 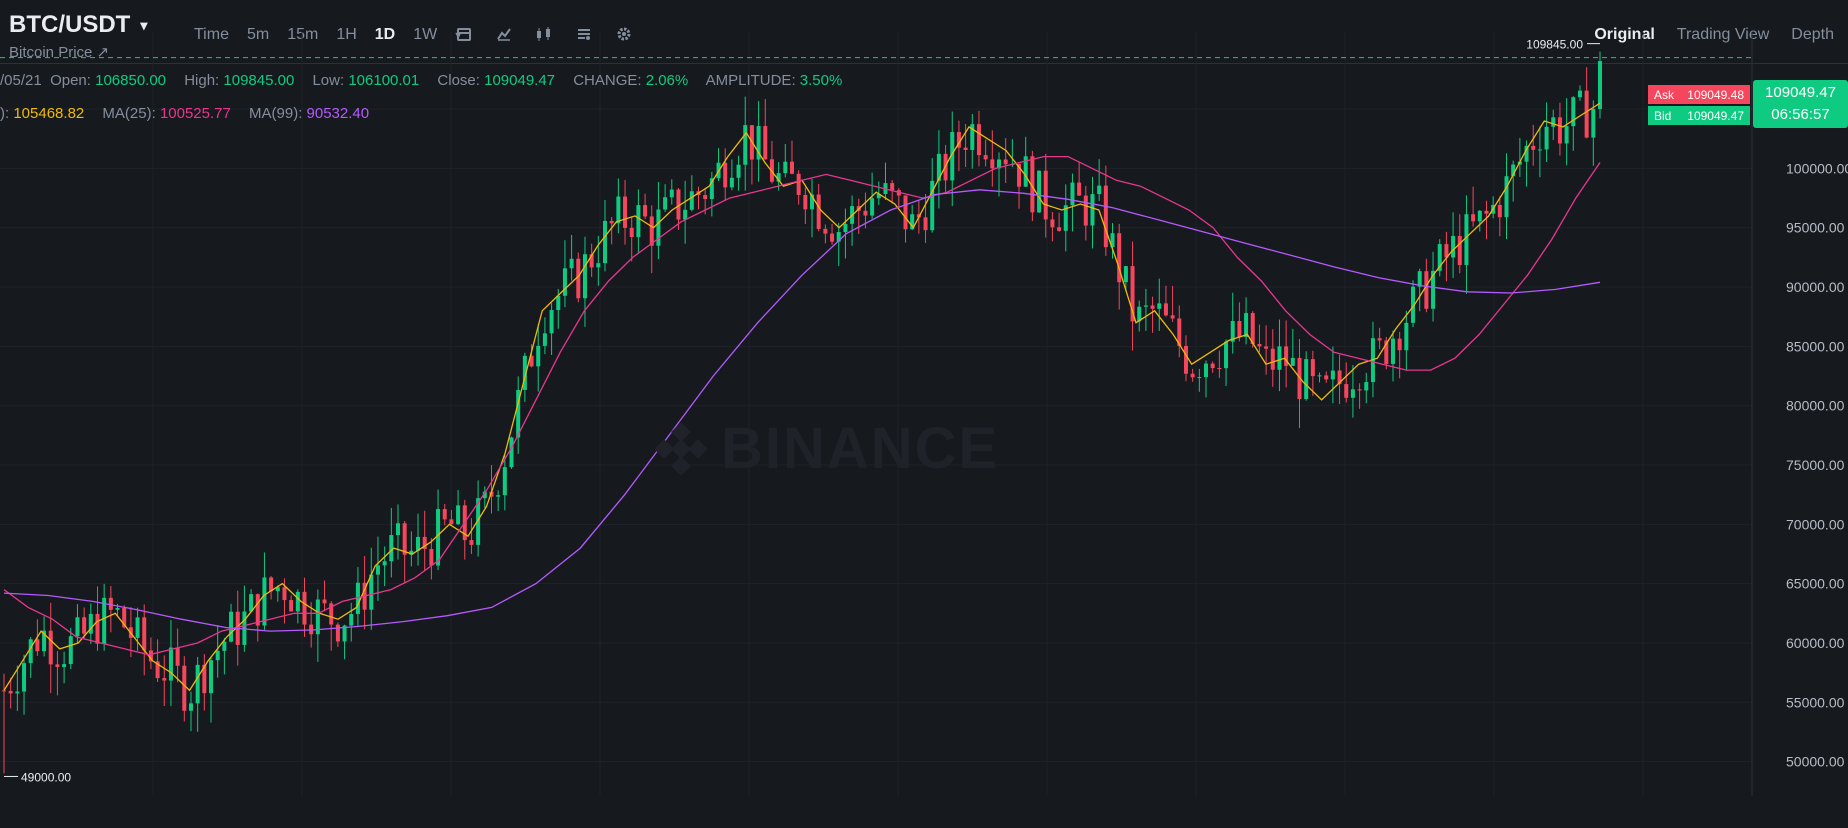 I want to click on ask-price: 109049.48, so click(x=1715, y=94).